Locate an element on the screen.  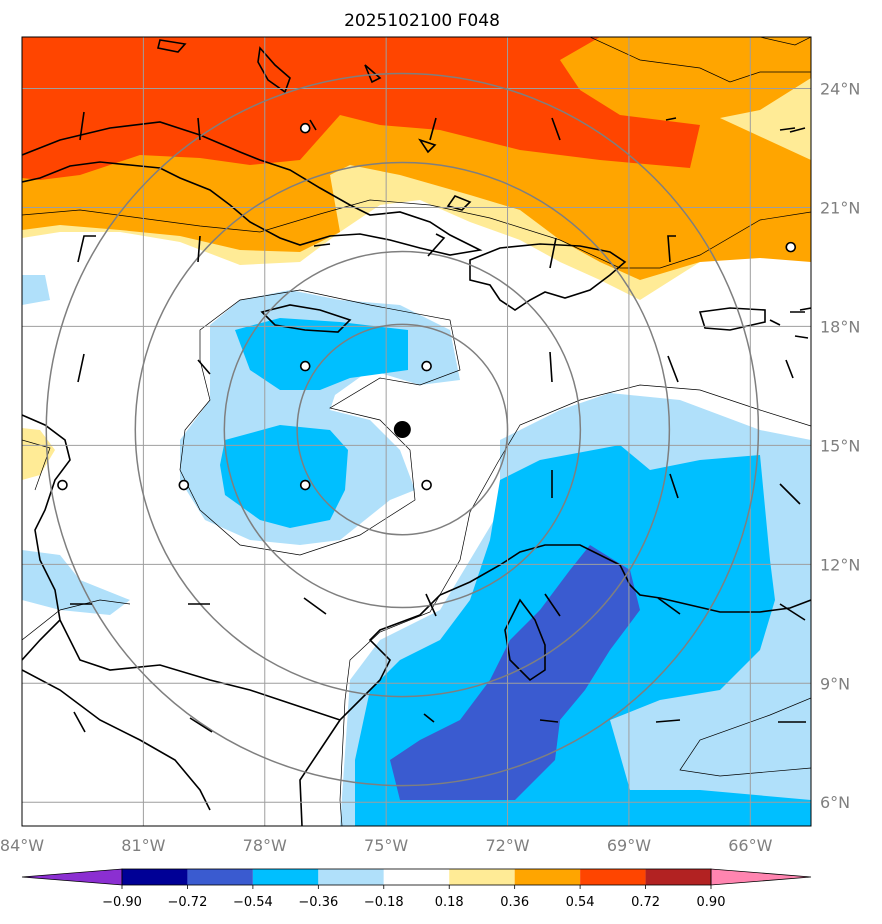
colorbar-label-4: −0.18 is located at coordinates (384, 902).